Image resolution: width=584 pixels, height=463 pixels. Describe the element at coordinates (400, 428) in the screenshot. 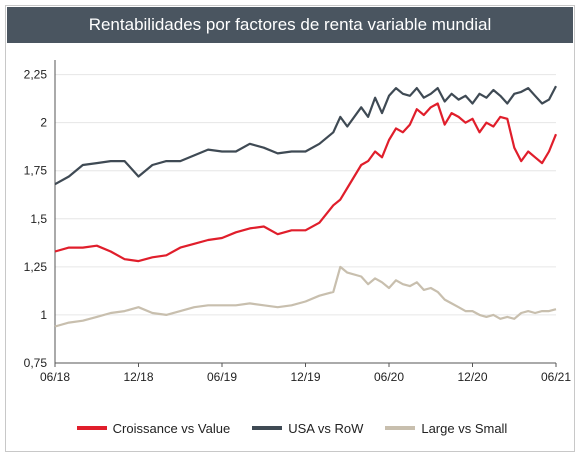

I see `legend-swatch-large-small` at that location.